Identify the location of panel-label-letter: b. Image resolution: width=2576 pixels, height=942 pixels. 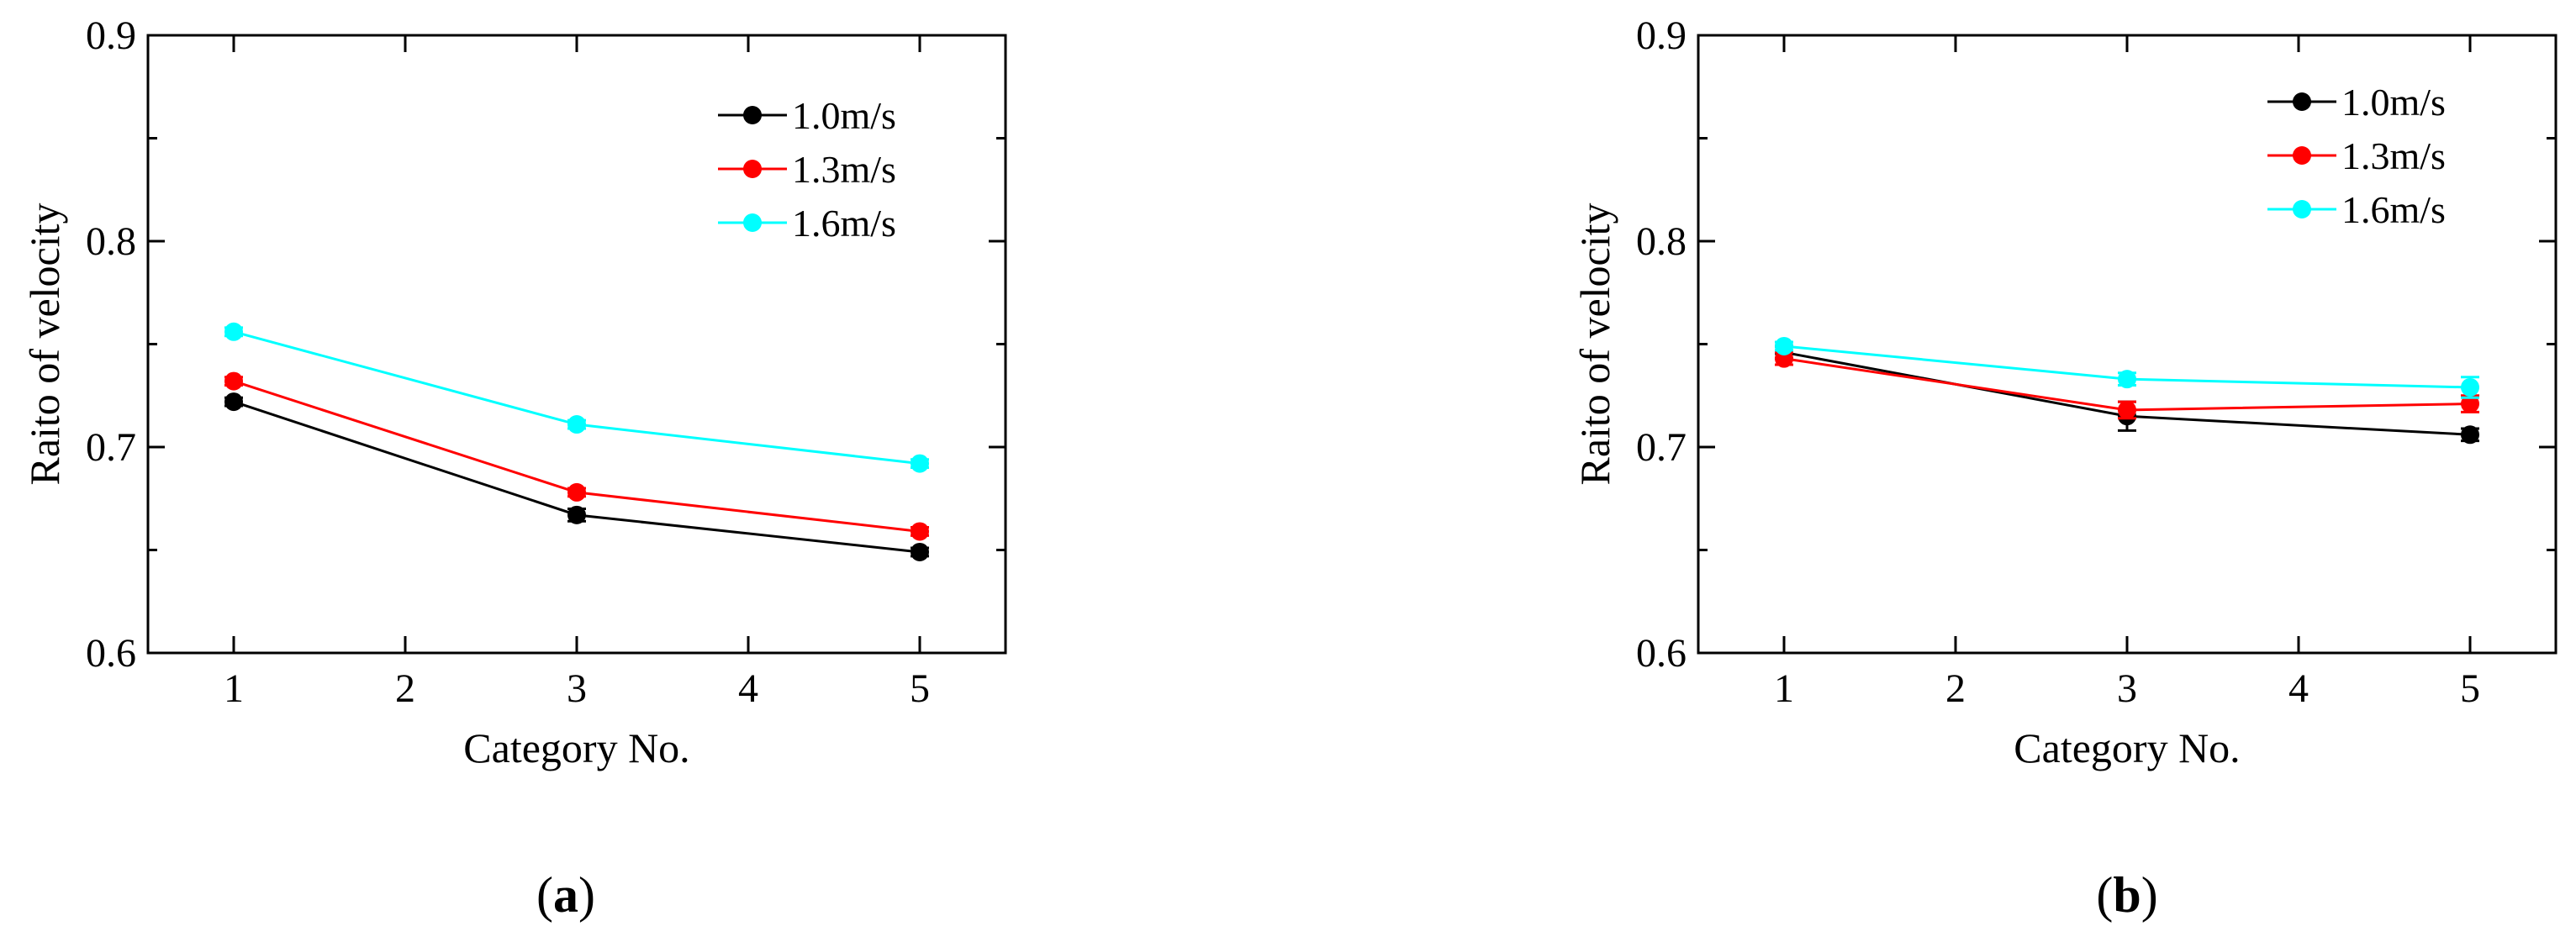
(2127, 895).